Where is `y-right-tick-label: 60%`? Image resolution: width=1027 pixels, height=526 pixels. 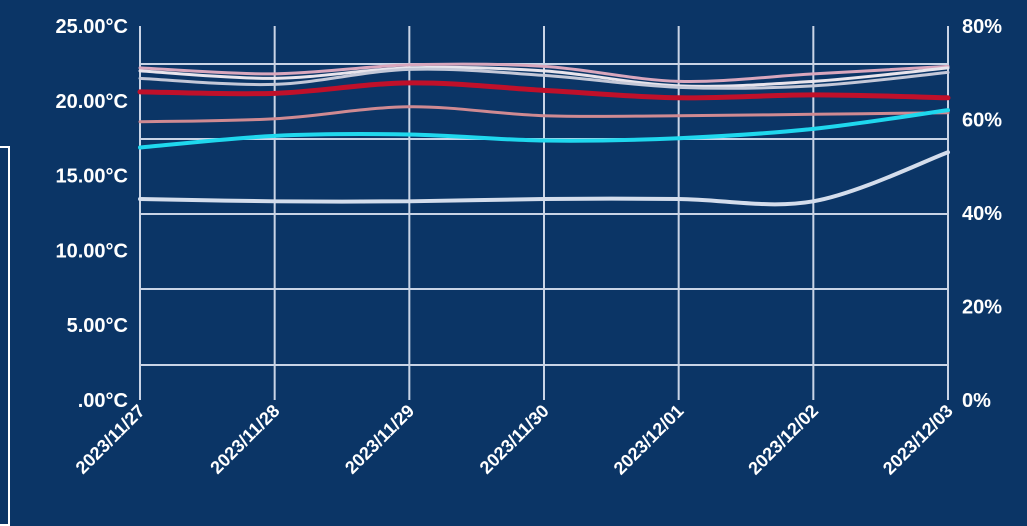 y-right-tick-label: 60% is located at coordinates (982, 121).